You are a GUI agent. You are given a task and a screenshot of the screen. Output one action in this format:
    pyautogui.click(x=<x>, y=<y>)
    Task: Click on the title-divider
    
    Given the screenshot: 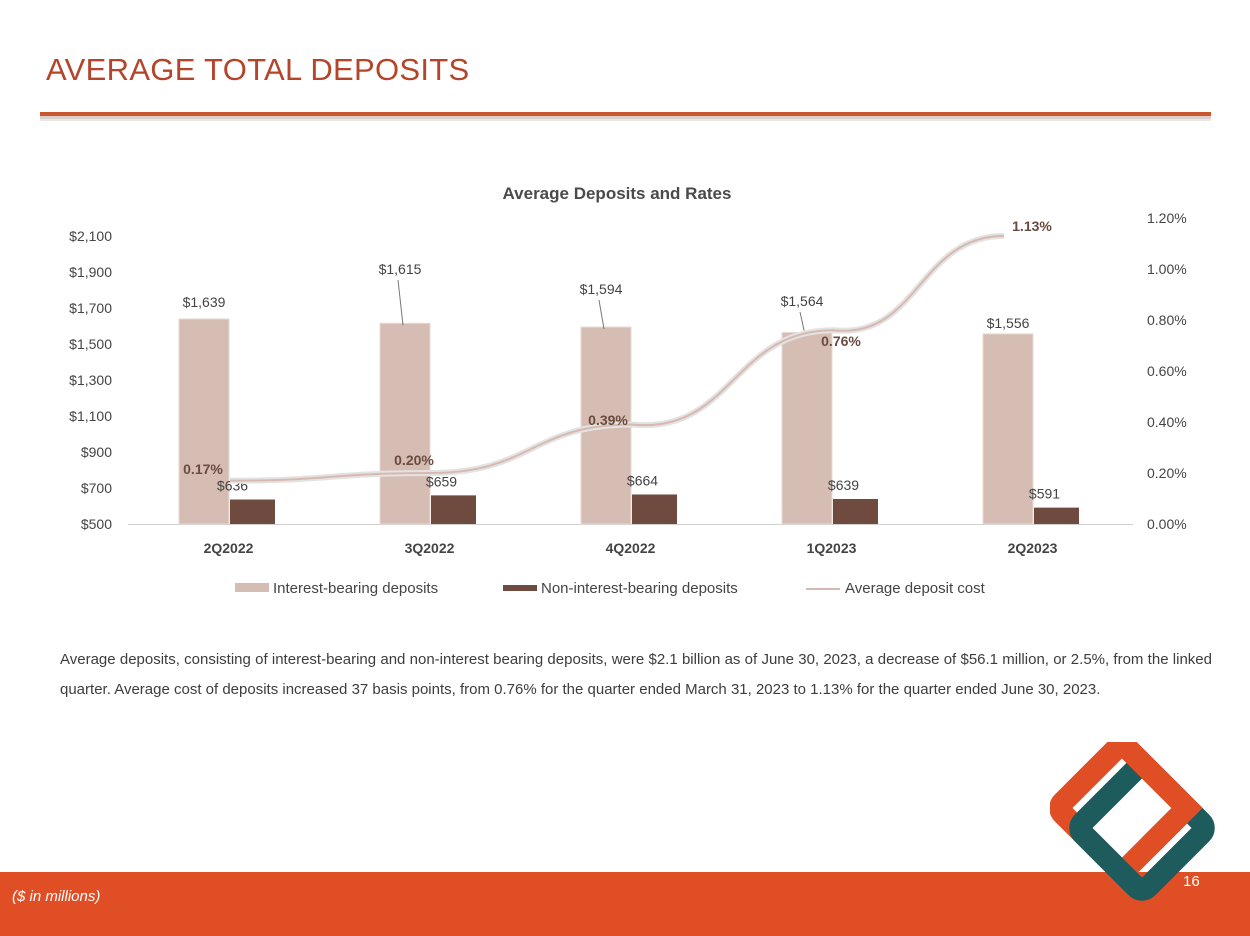 What is the action you would take?
    pyautogui.click(x=625, y=114)
    